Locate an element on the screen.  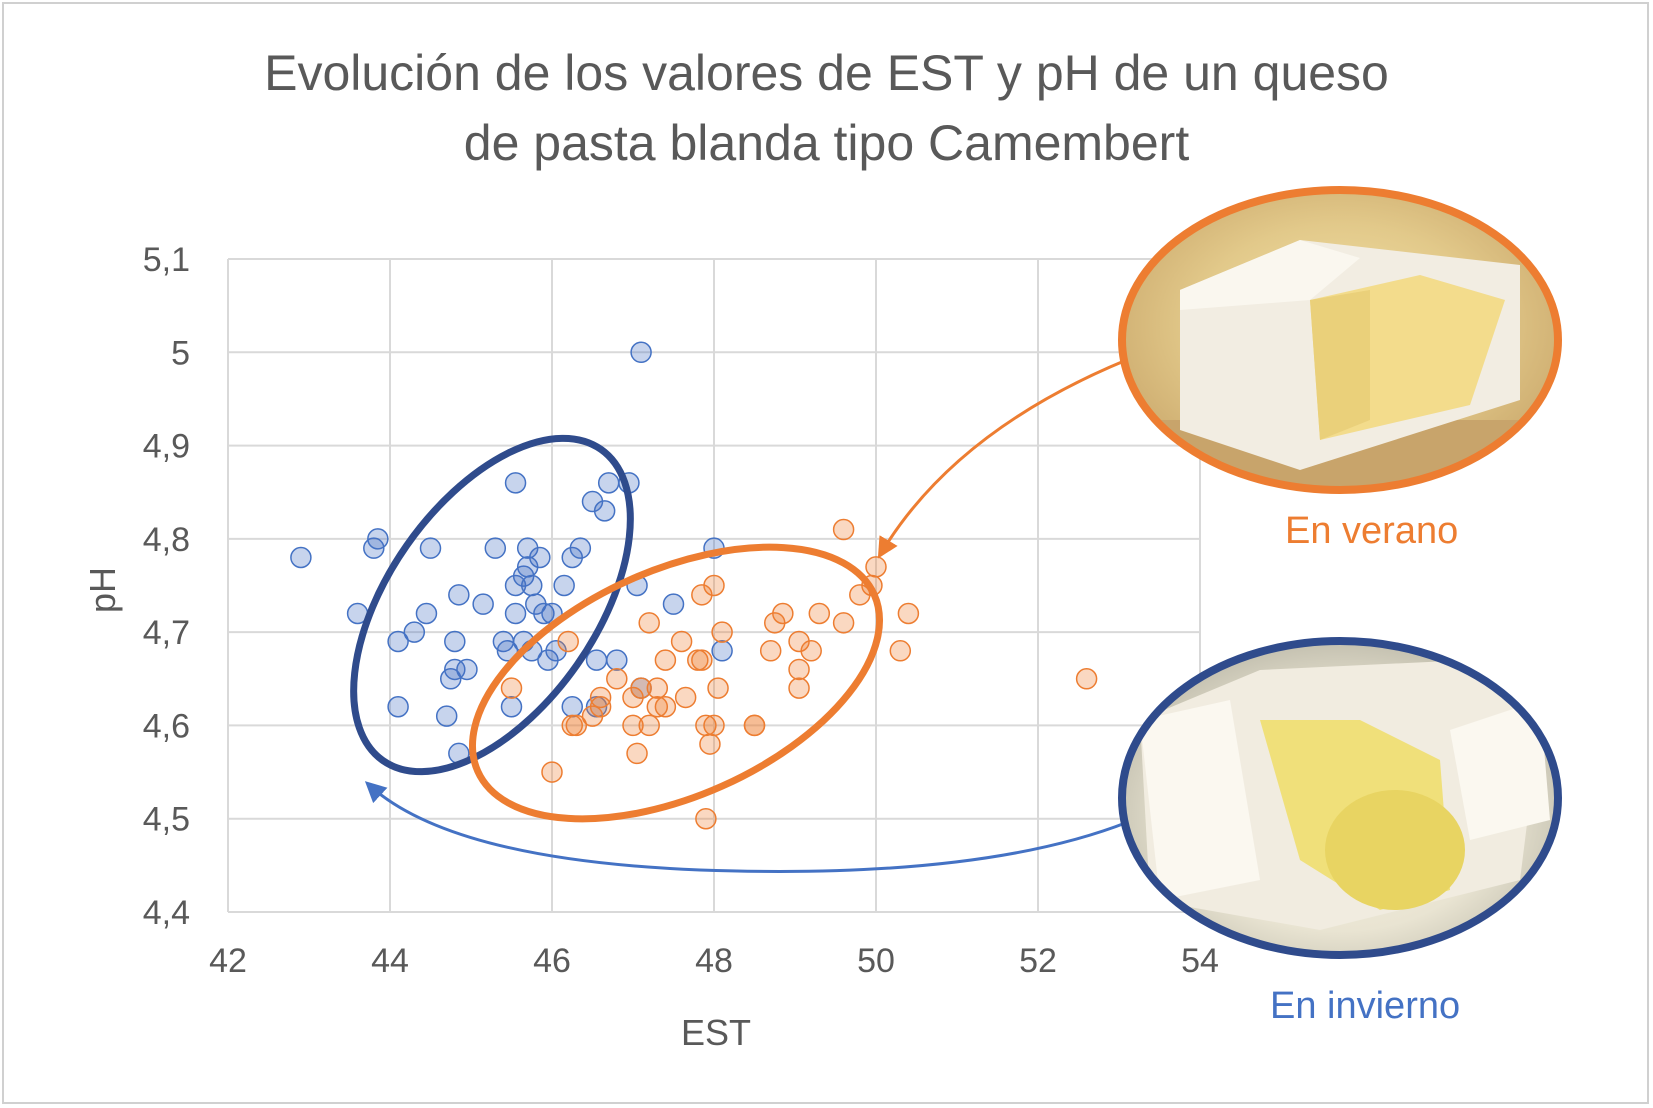
x-tick-label: 52 is located at coordinates (1038, 961).